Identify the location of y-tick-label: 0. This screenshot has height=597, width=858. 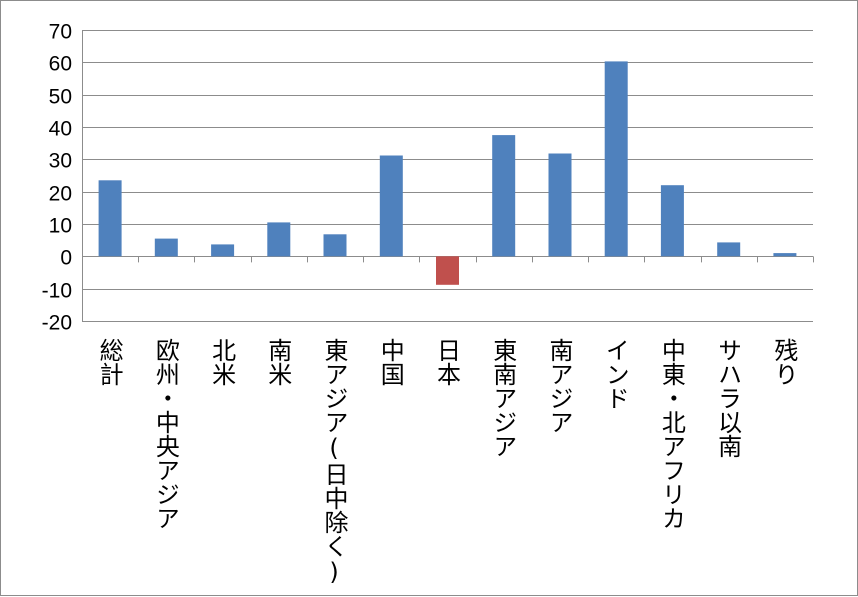
(66, 258).